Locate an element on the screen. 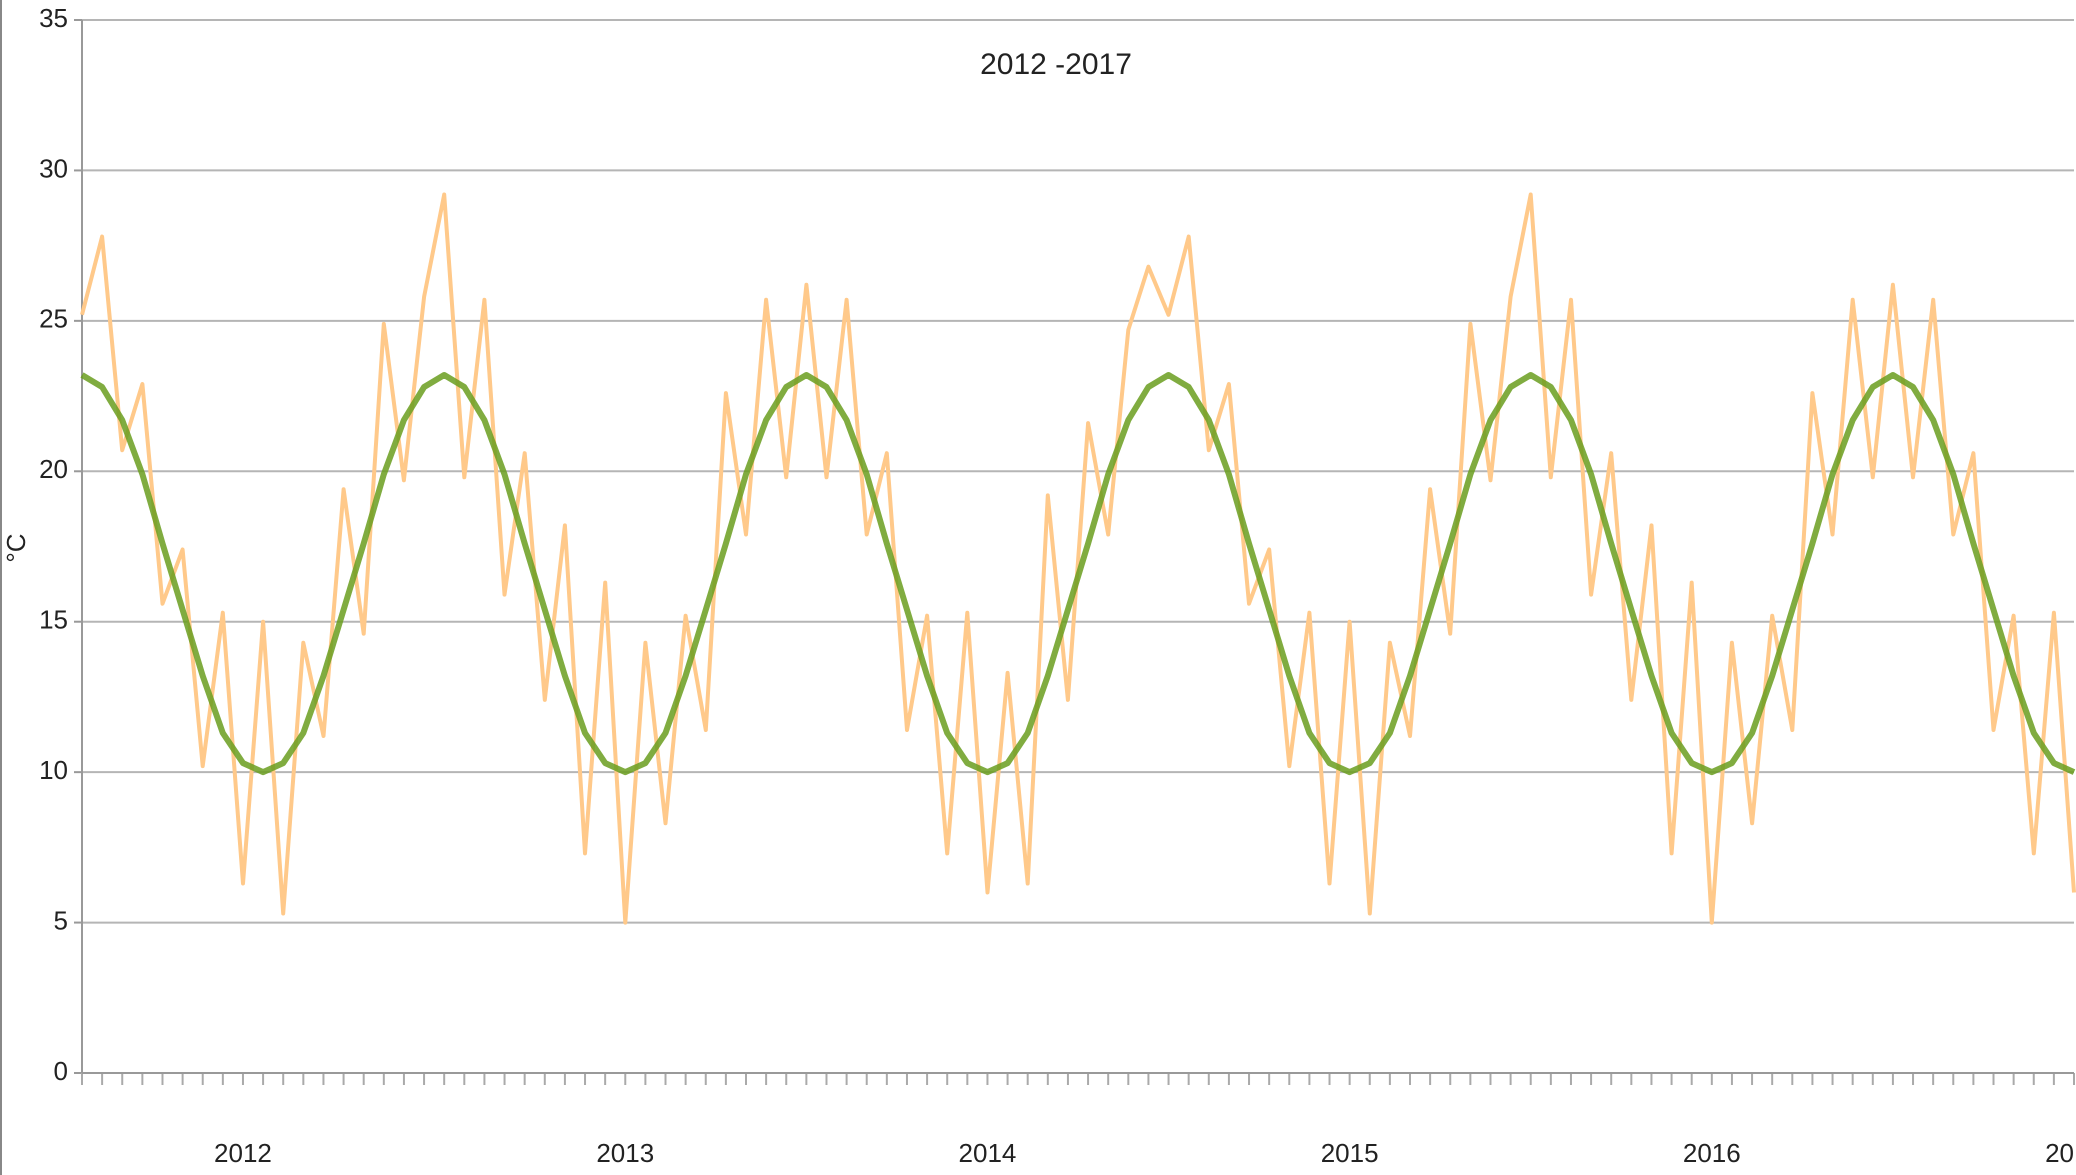 The height and width of the screenshot is (1175, 2076). y-tick-label: 5 is located at coordinates (61, 920).